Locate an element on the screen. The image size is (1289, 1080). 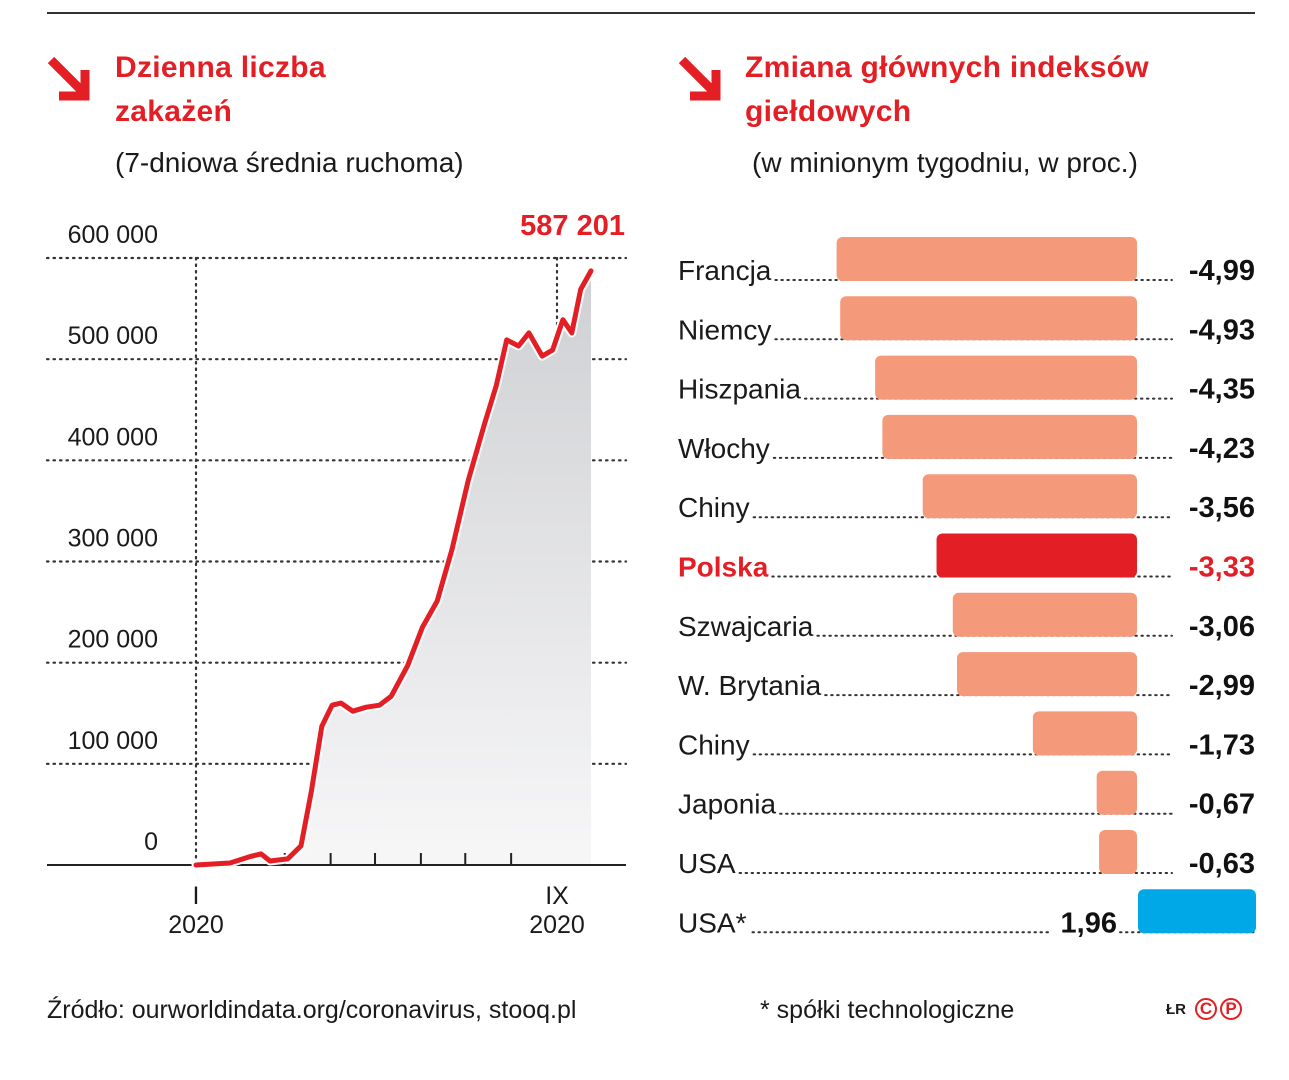
value-label: -4,93 is located at coordinates (1222, 330).